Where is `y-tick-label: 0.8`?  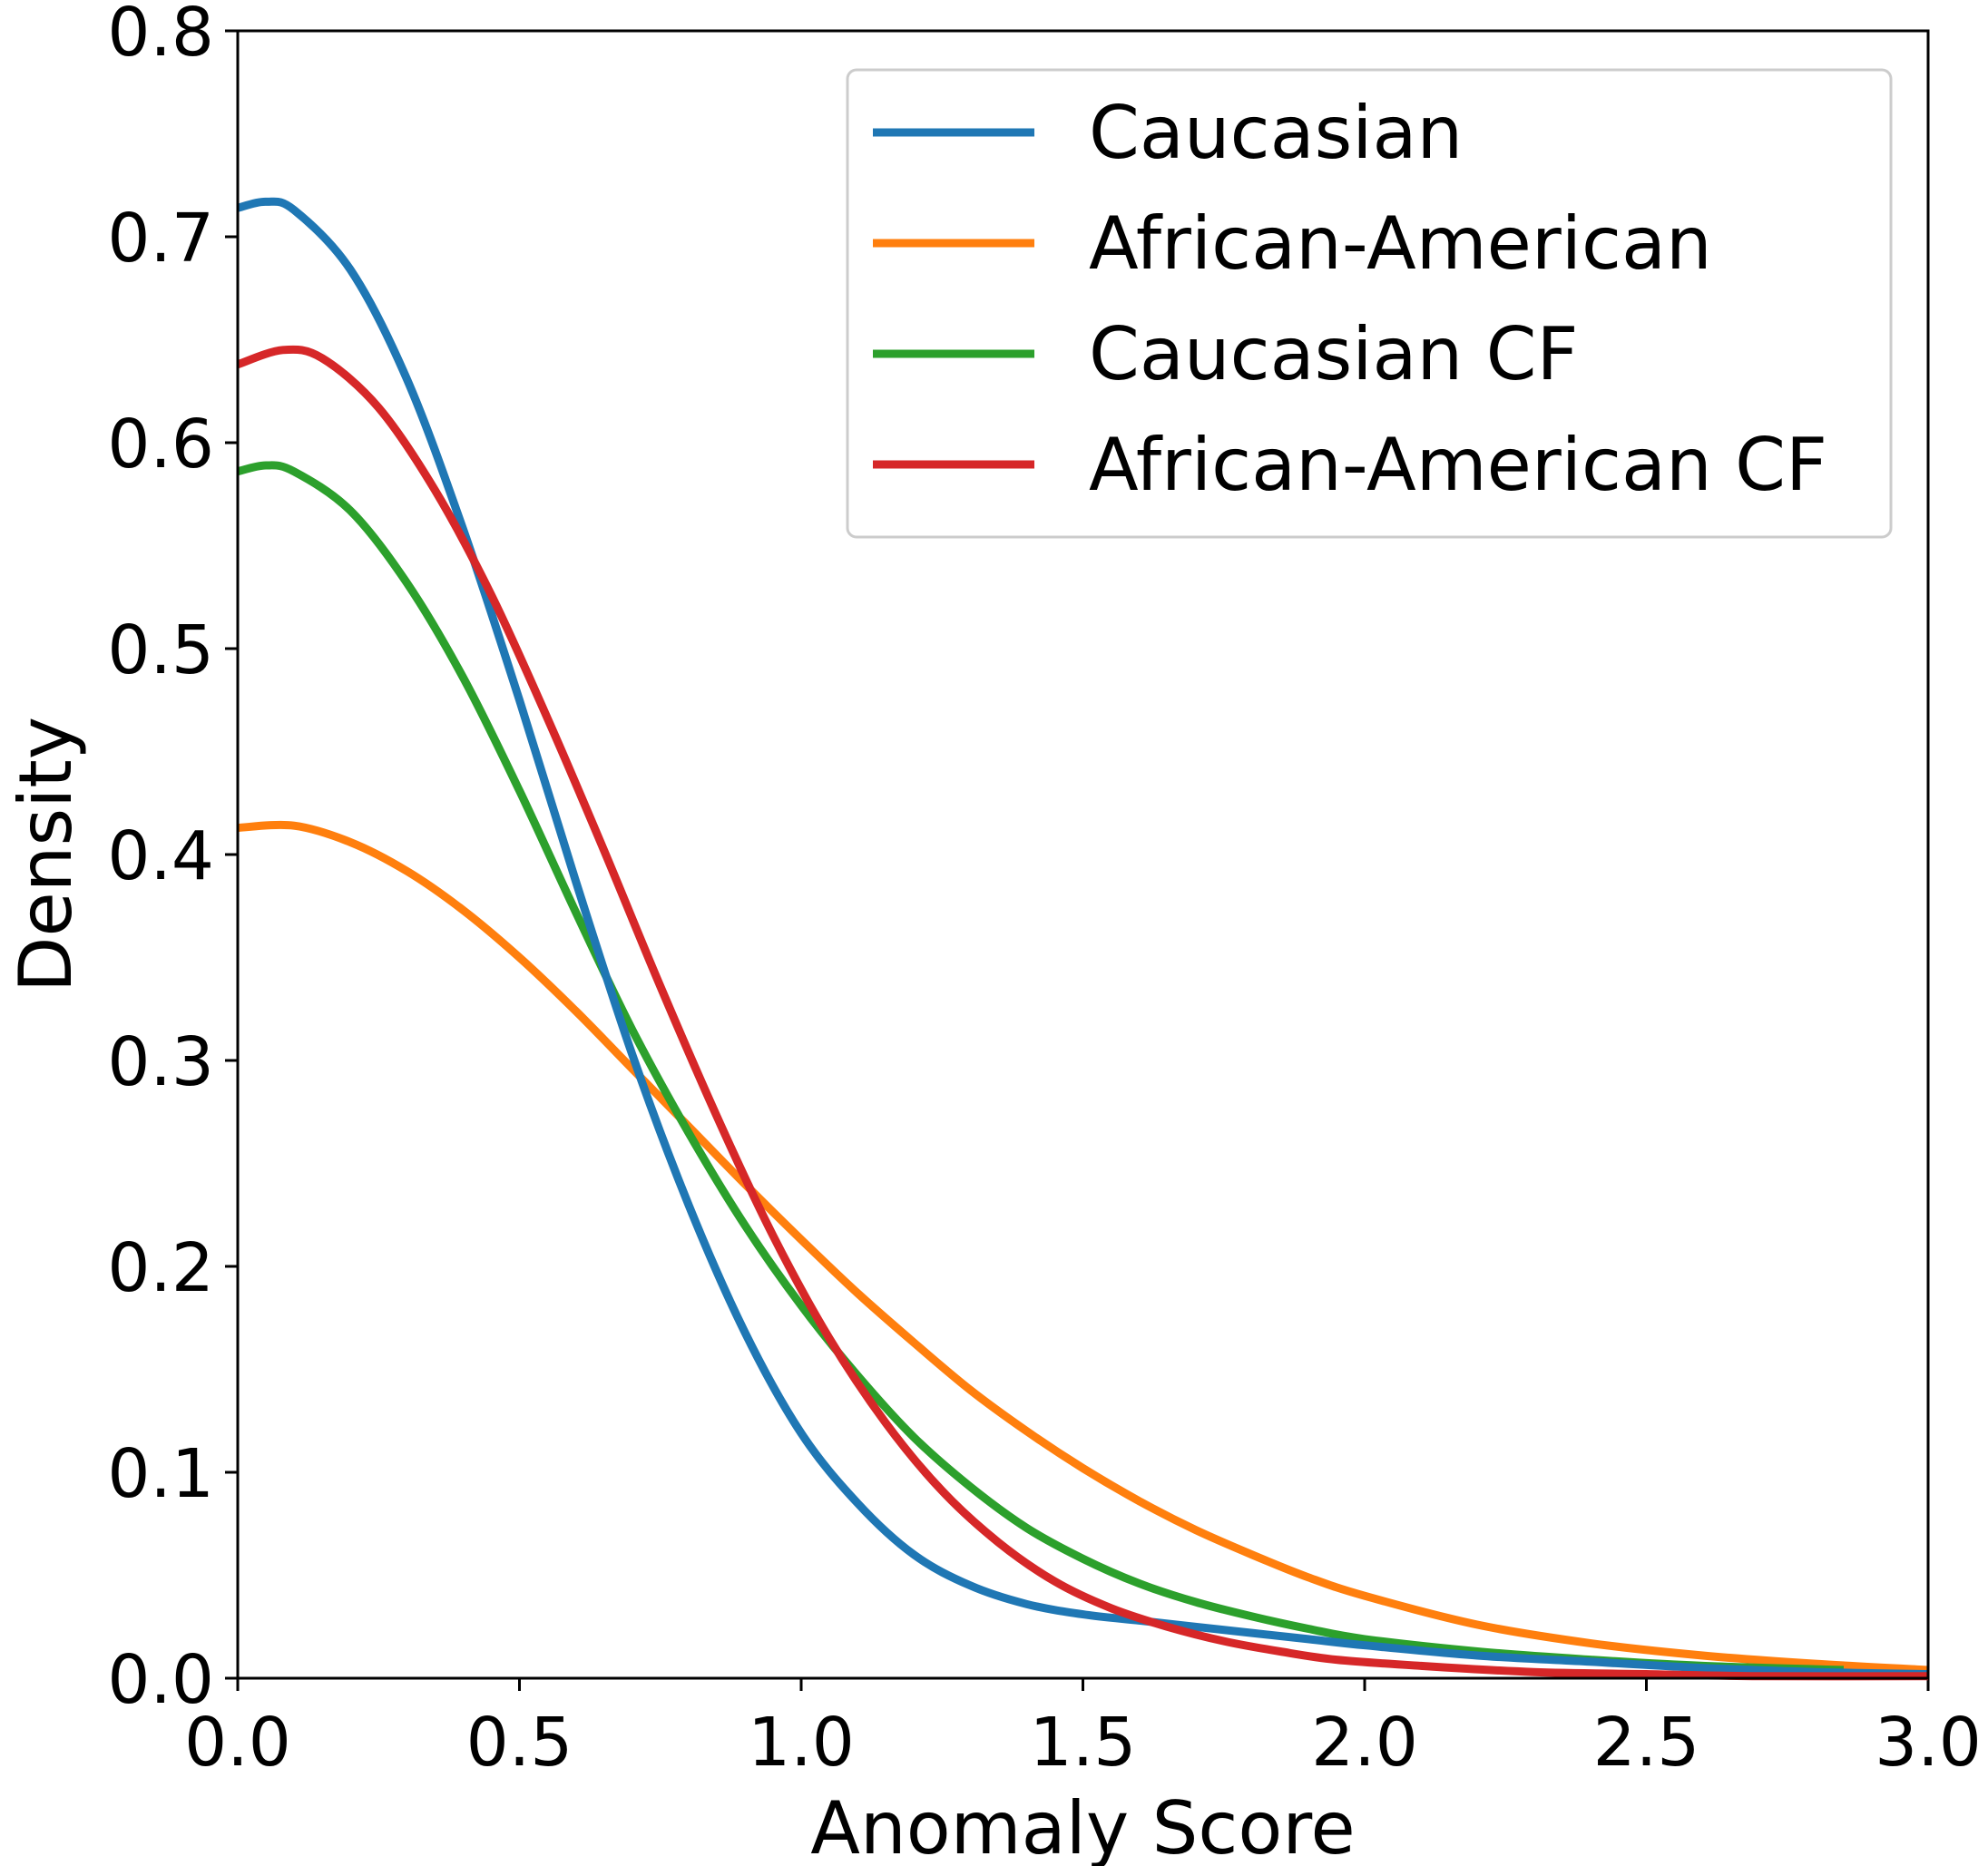 y-tick-label: 0.8 is located at coordinates (160, 36).